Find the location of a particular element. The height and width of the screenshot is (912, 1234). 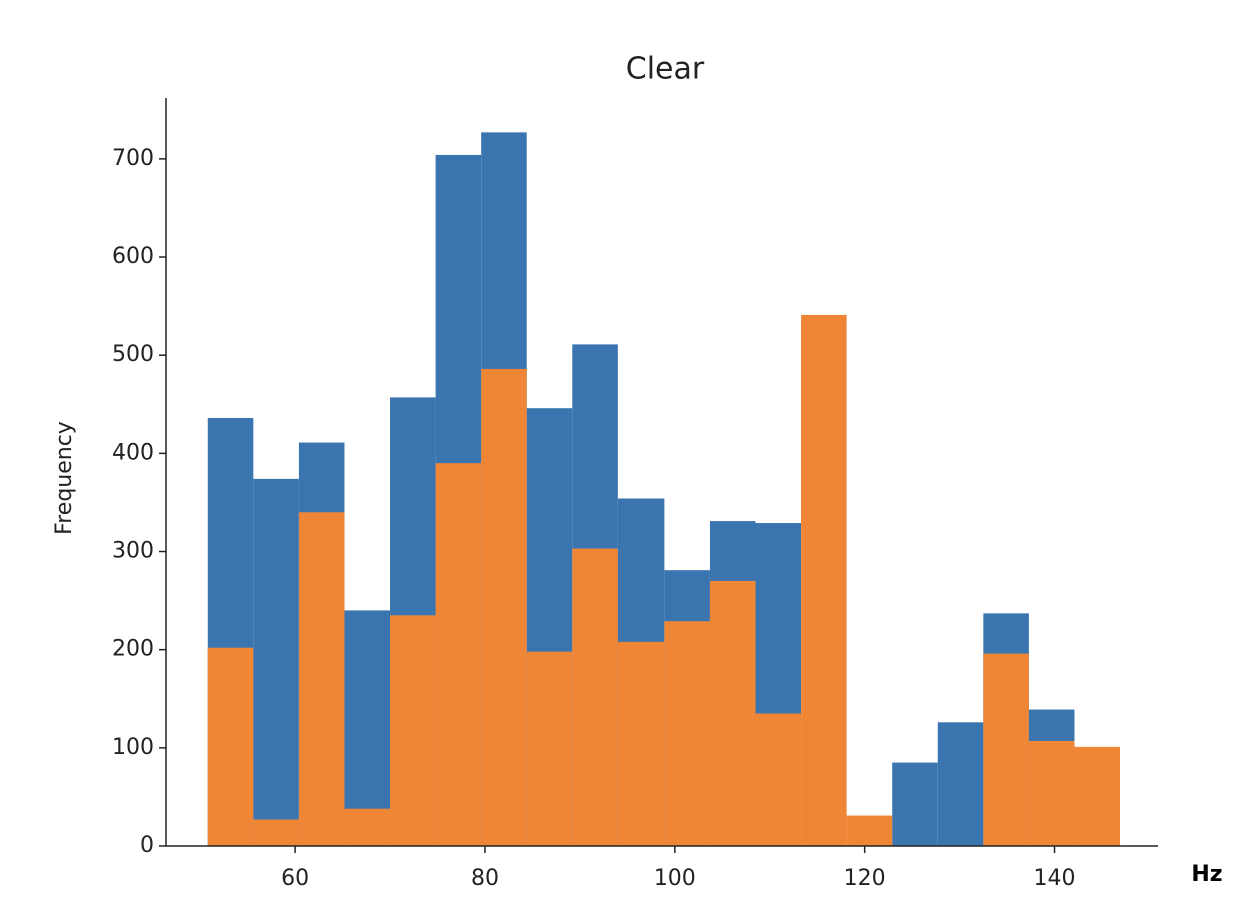

y-tick-label: 100 is located at coordinates (133, 747).